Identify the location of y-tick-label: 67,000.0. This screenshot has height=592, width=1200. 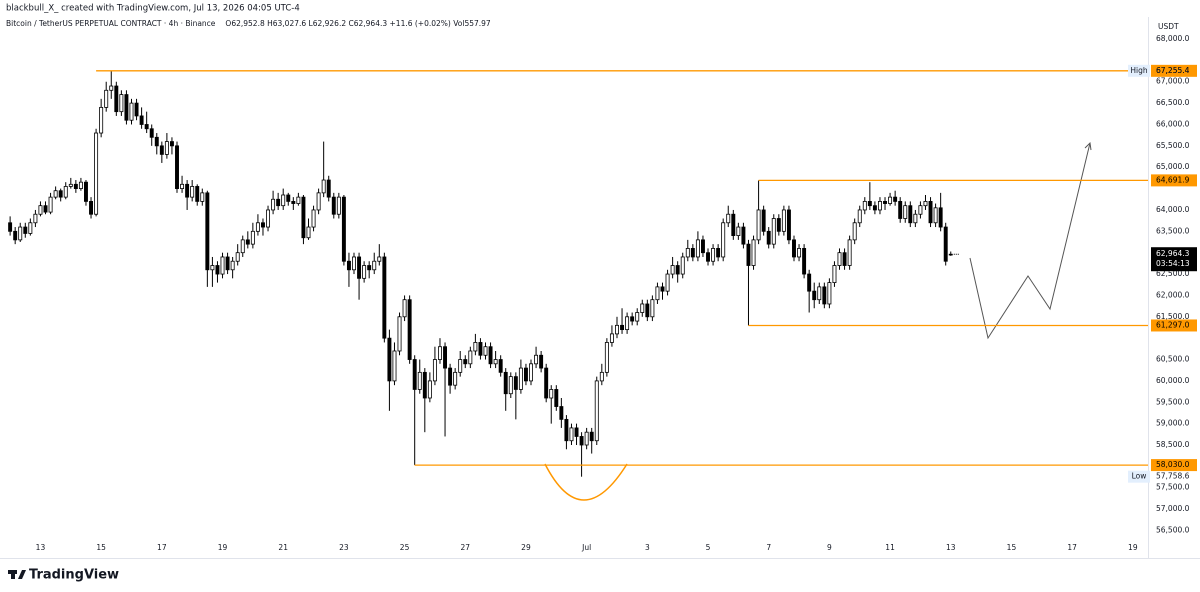
(1173, 81).